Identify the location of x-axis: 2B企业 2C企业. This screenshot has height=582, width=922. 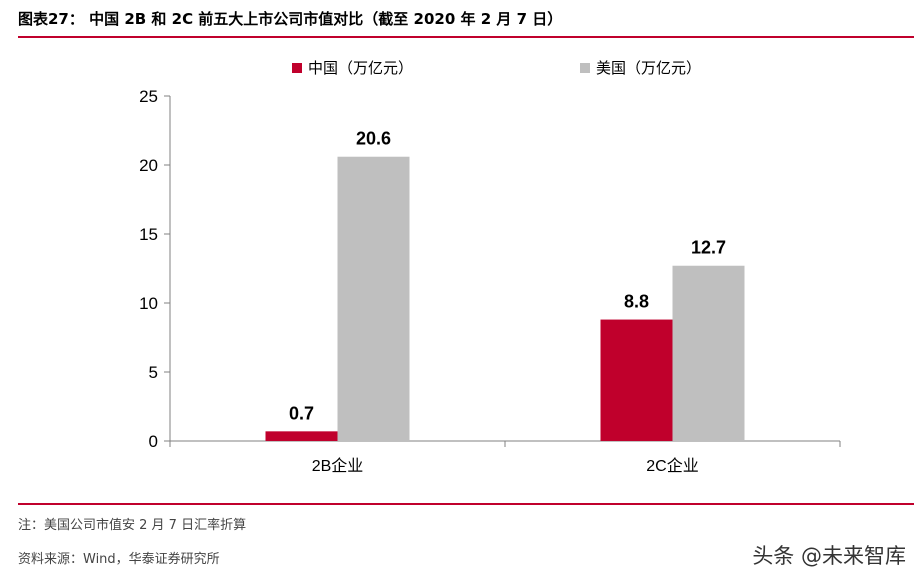
(505, 457).